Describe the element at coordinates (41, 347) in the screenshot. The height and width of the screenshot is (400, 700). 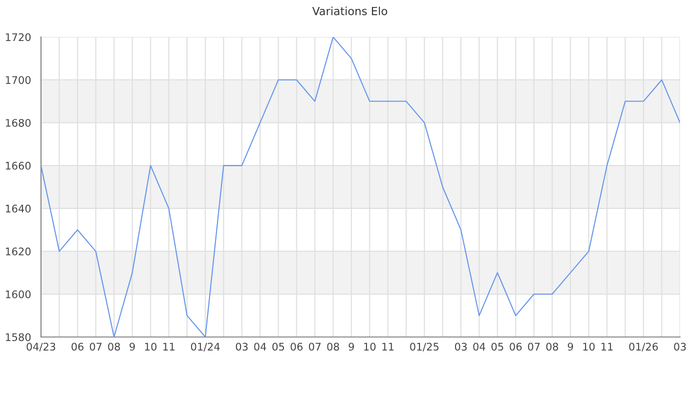
I see `x-tick-label: 04/23` at that location.